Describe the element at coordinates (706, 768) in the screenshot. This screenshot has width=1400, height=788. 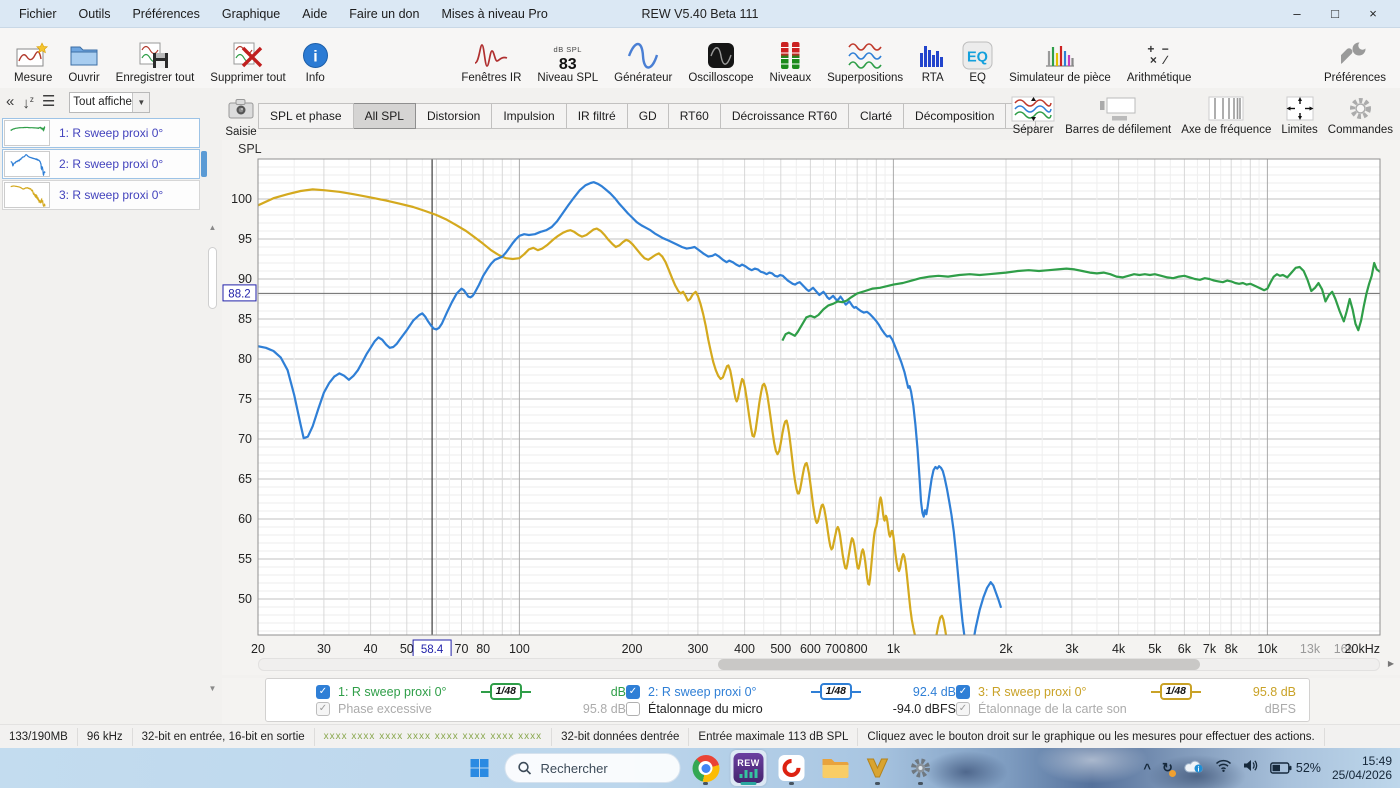
I see `taskbar-chrome-button` at that location.